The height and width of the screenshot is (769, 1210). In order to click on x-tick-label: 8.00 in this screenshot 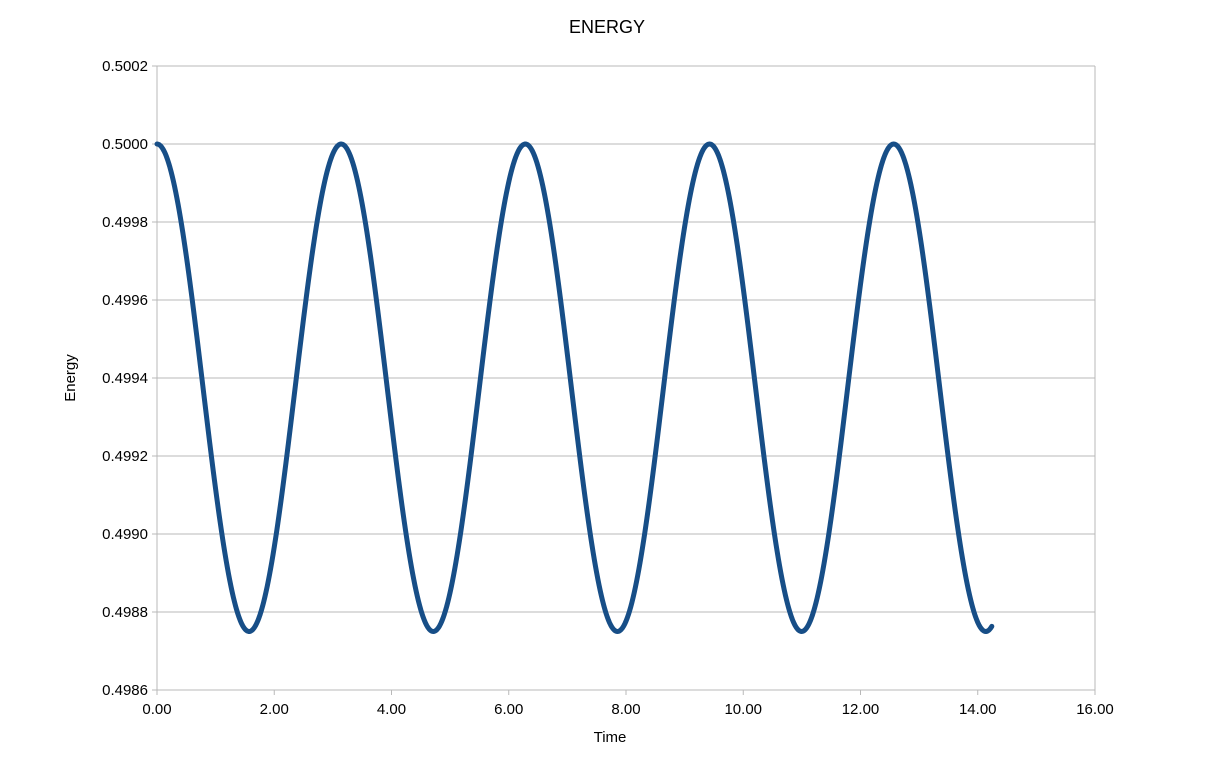, I will do `click(625, 709)`.